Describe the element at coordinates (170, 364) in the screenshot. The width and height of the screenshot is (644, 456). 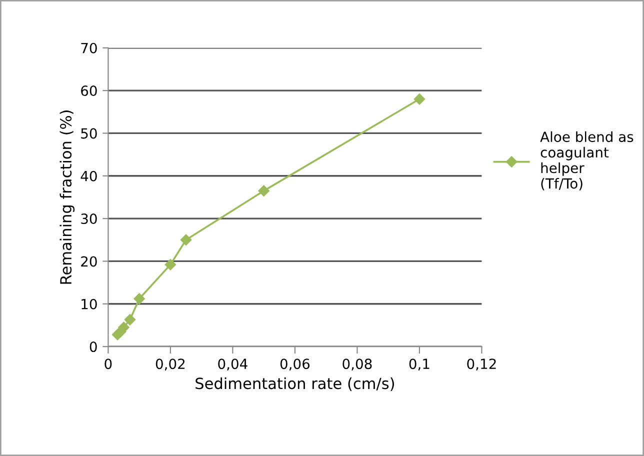
I see `x-tick-label: 0,02` at that location.